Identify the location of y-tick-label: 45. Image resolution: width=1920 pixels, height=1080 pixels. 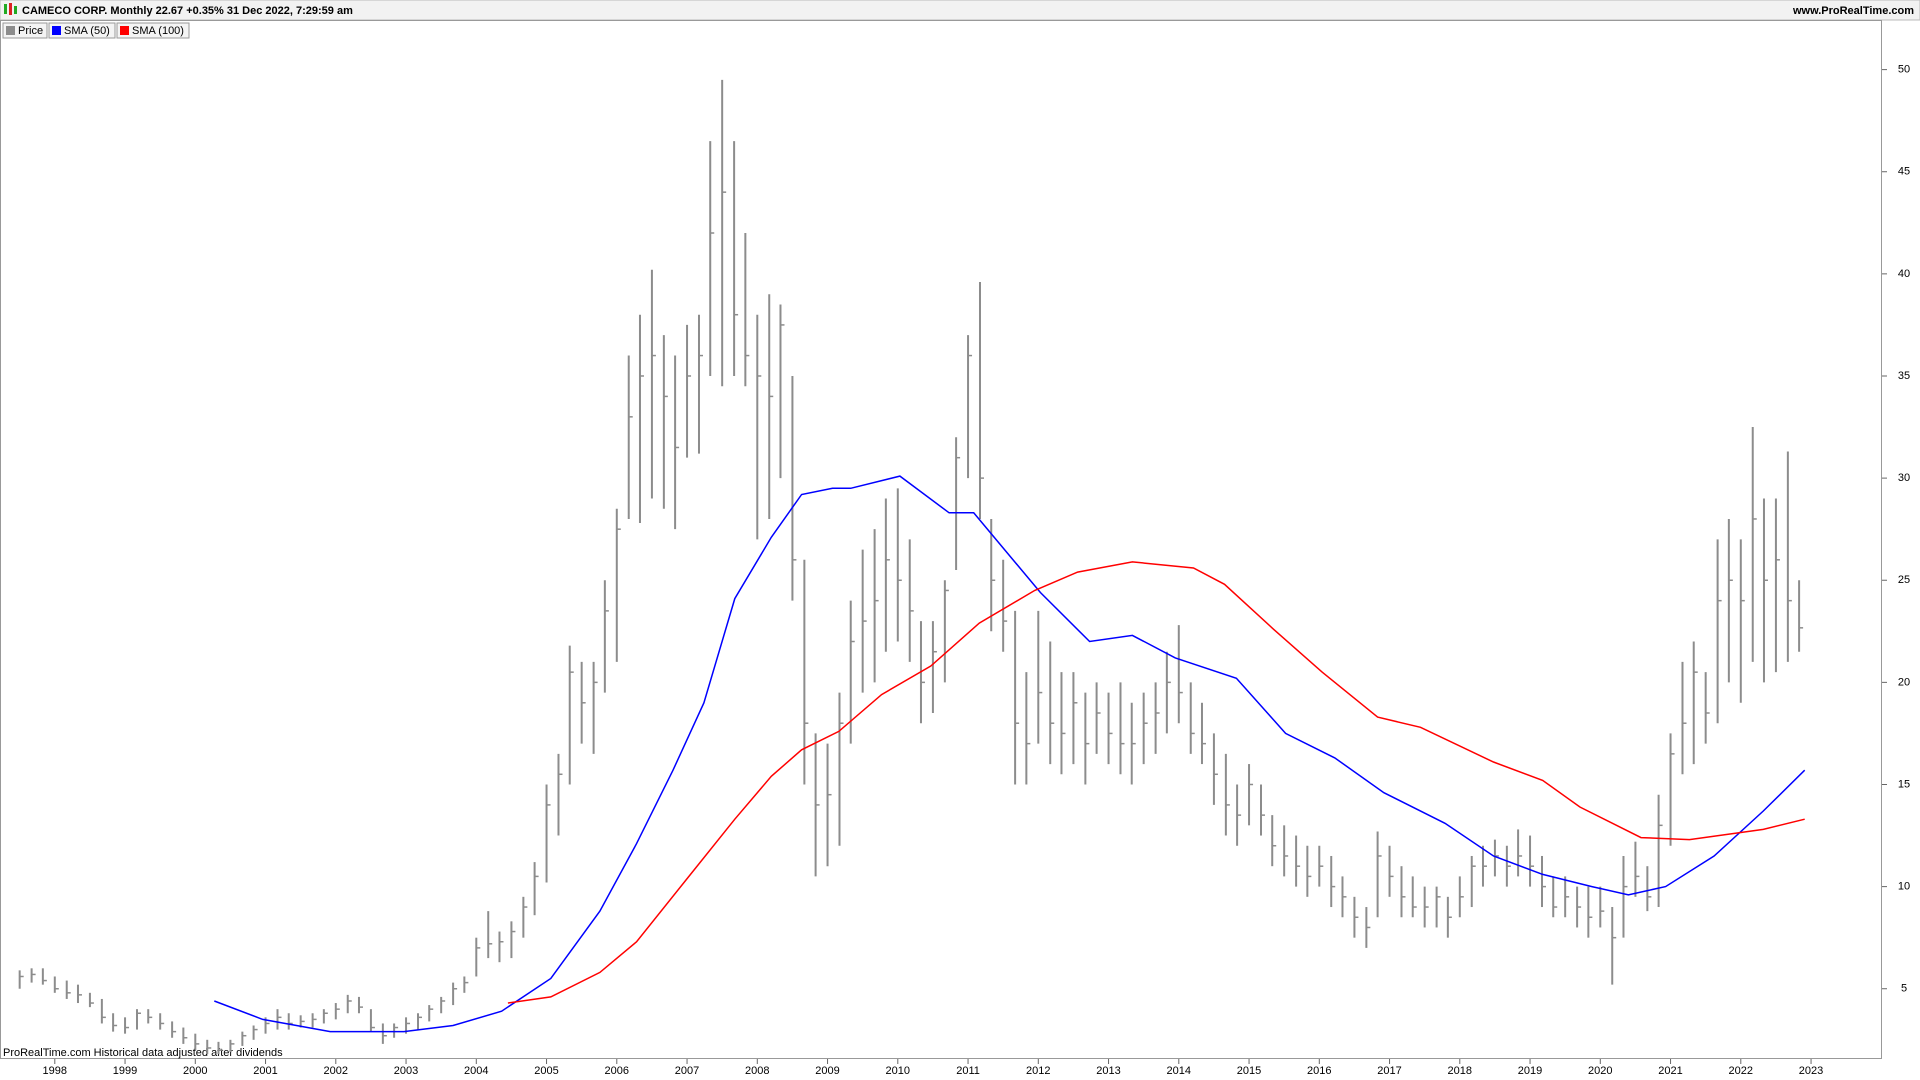
(1904, 172).